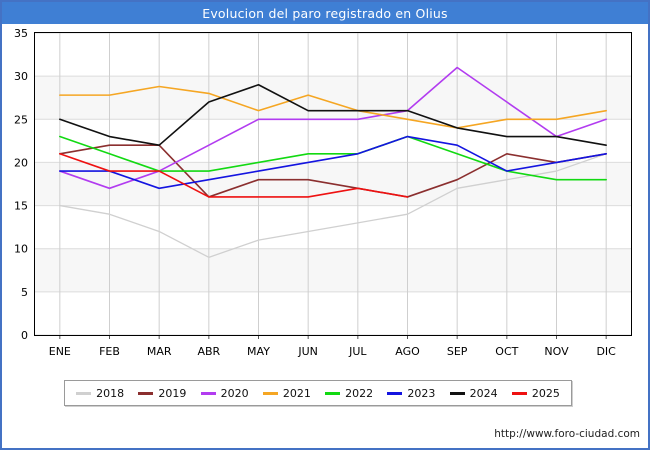  I want to click on x-axis-tick-label: ABR, so click(208, 351).